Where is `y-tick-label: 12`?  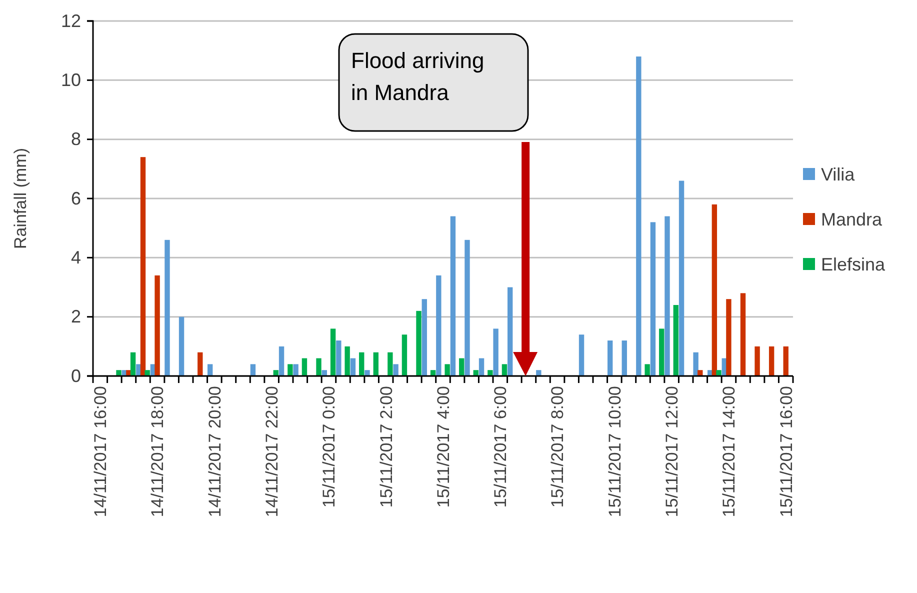
y-tick-label: 12 is located at coordinates (70, 20).